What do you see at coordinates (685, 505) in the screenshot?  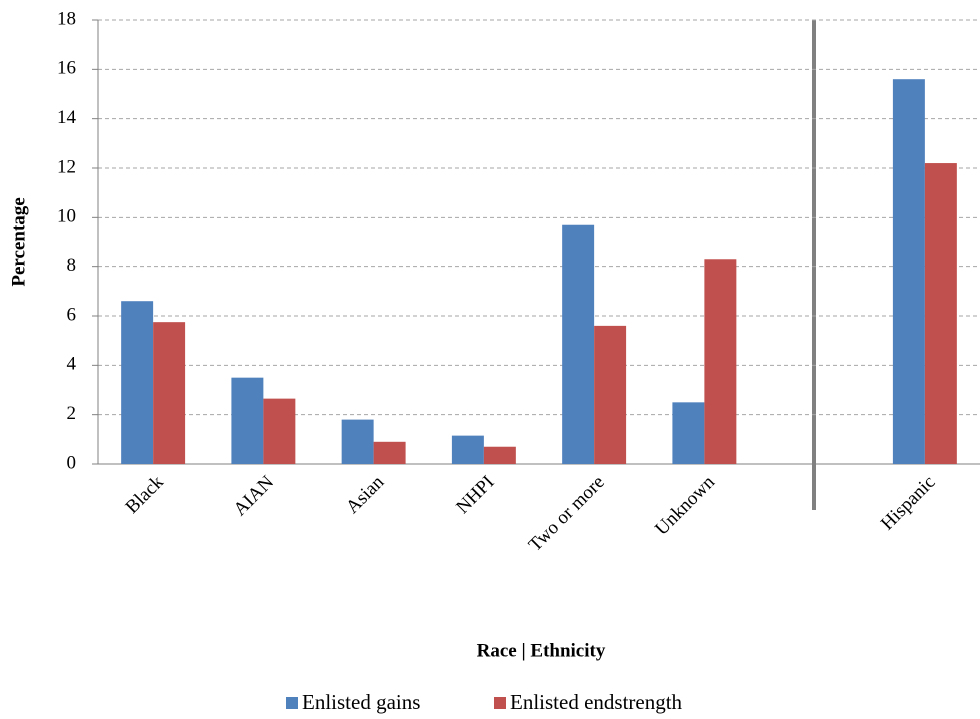 I see `x-tick-label: Unknown` at bounding box center [685, 505].